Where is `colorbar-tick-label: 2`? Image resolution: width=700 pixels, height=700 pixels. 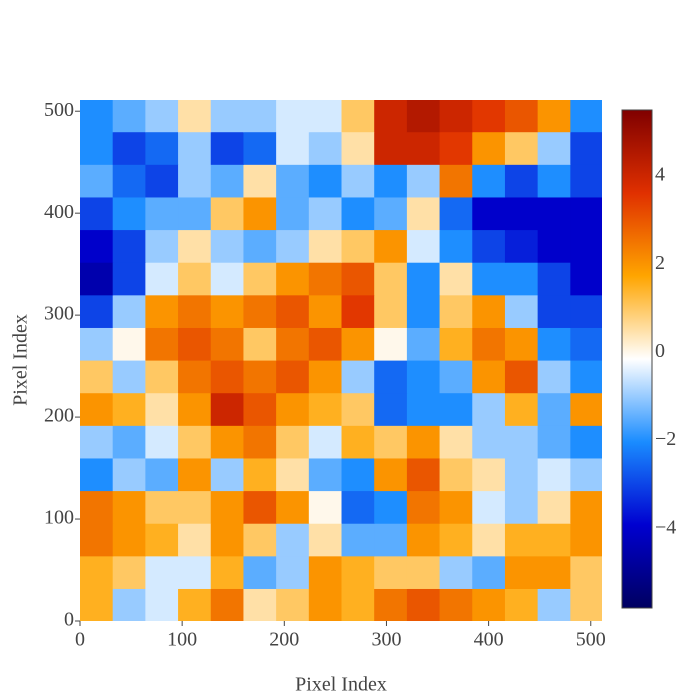 colorbar-tick-label: 2 is located at coordinates (660, 263).